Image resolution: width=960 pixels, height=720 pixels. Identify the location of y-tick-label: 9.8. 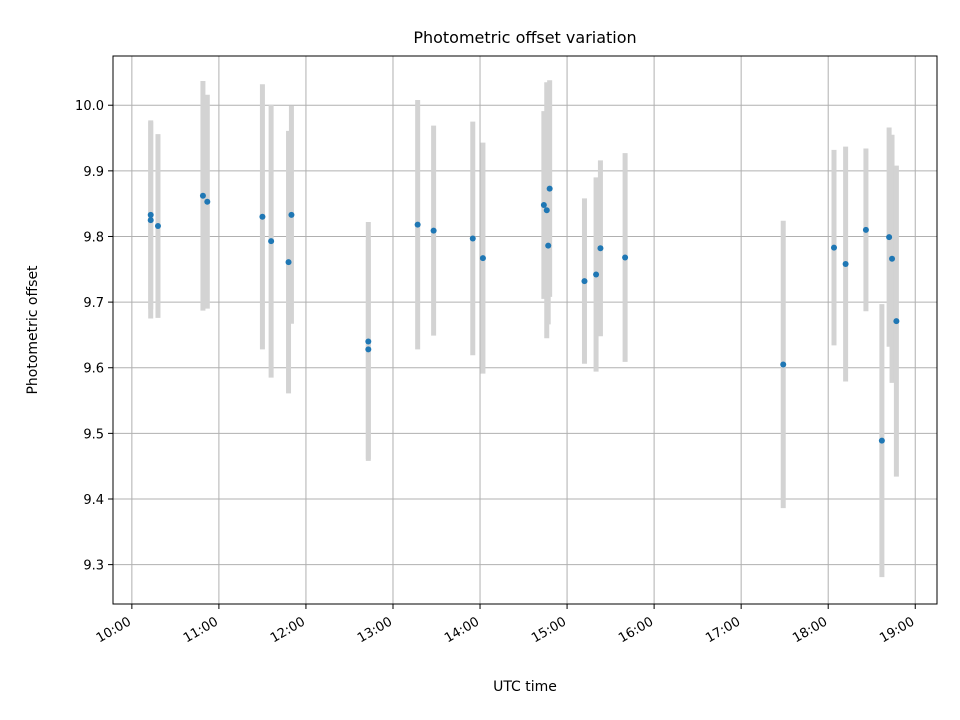
(93, 237).